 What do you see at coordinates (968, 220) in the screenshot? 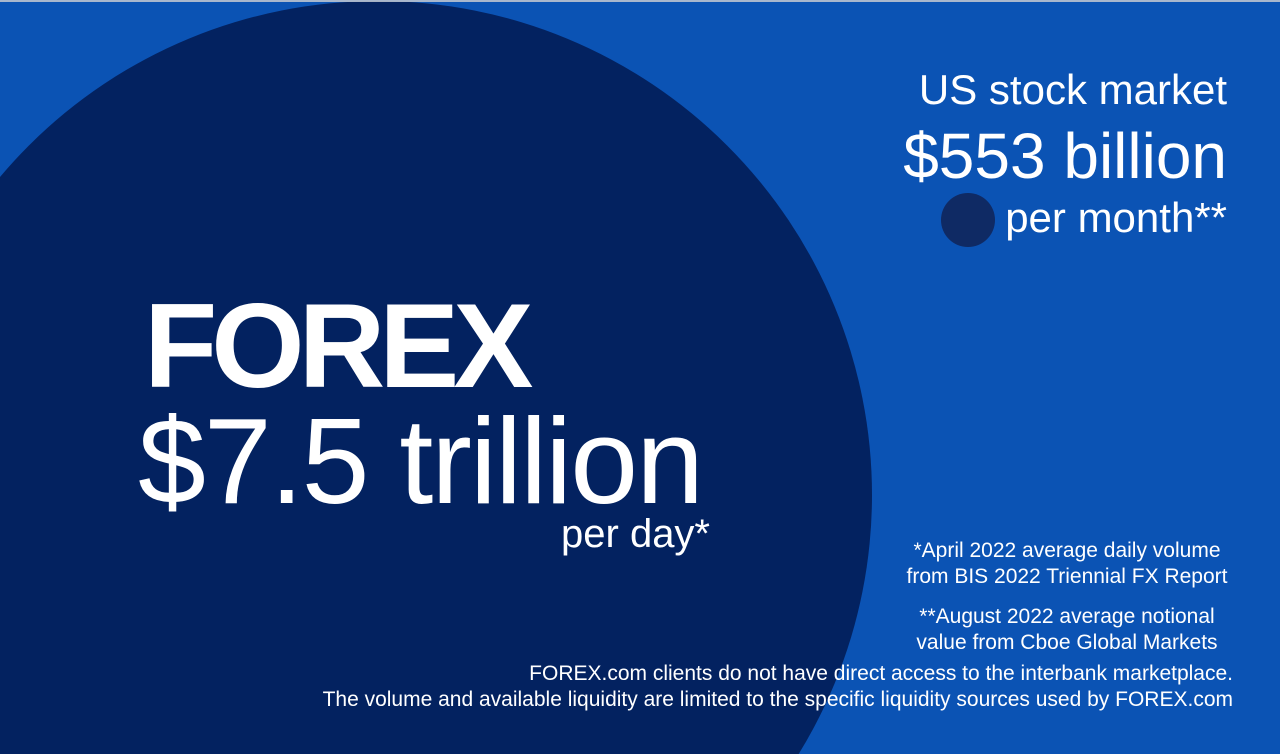
I see `us-stock-volume-bubble` at bounding box center [968, 220].